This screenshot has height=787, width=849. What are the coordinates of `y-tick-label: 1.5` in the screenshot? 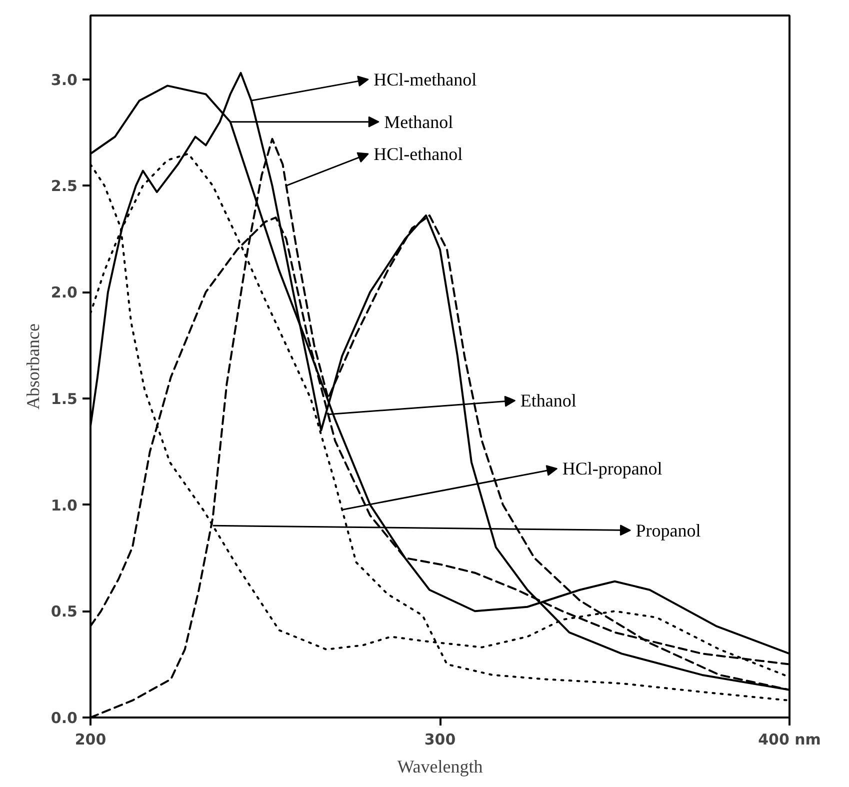 It's located at (64, 399).